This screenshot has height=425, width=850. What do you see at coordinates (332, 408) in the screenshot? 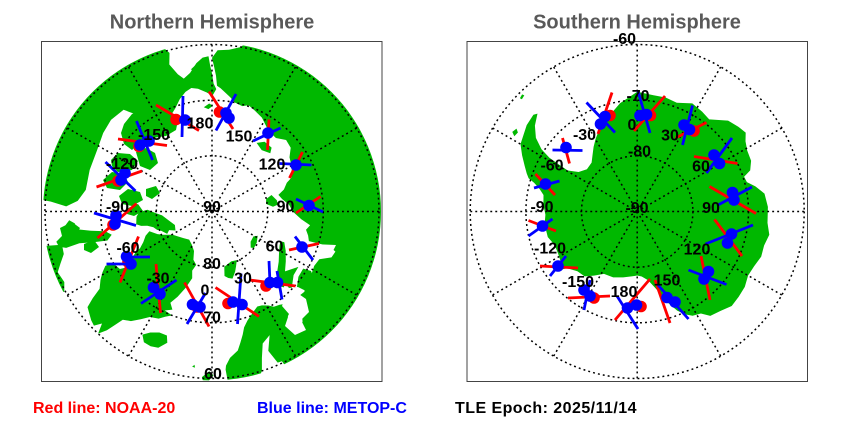
I see `svg-text: Blue line: METOP-C` at bounding box center [332, 408].